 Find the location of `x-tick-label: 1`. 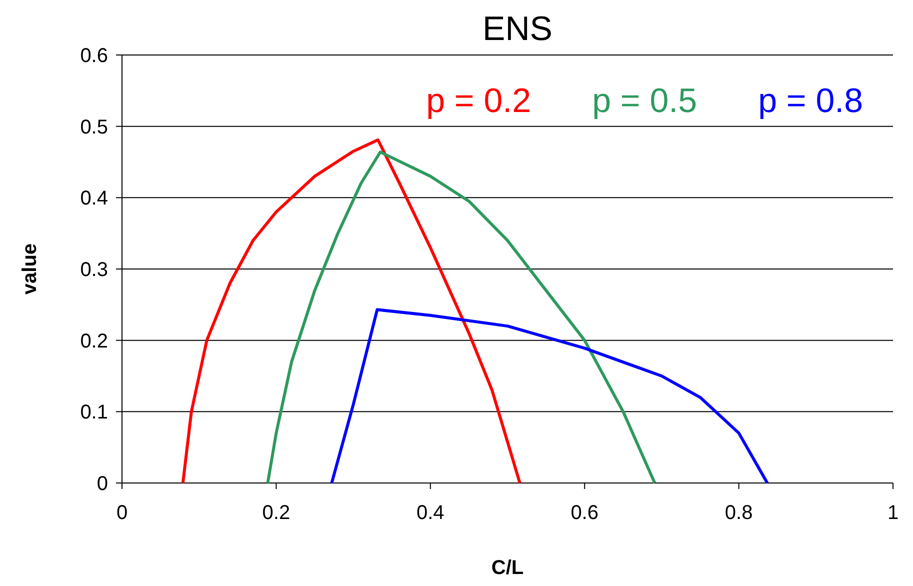

x-tick-label: 1 is located at coordinates (893, 513).